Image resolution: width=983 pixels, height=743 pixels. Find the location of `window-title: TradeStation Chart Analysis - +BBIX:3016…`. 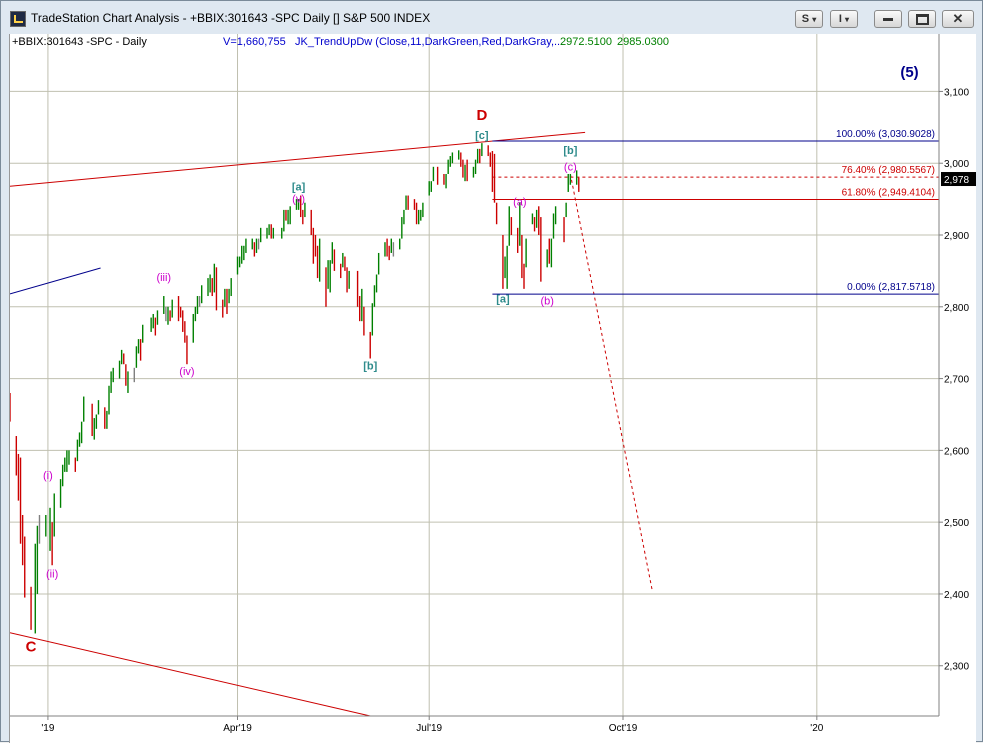

window-title: TradeStation Chart Analysis - +BBIX:3016… is located at coordinates (231, 18).